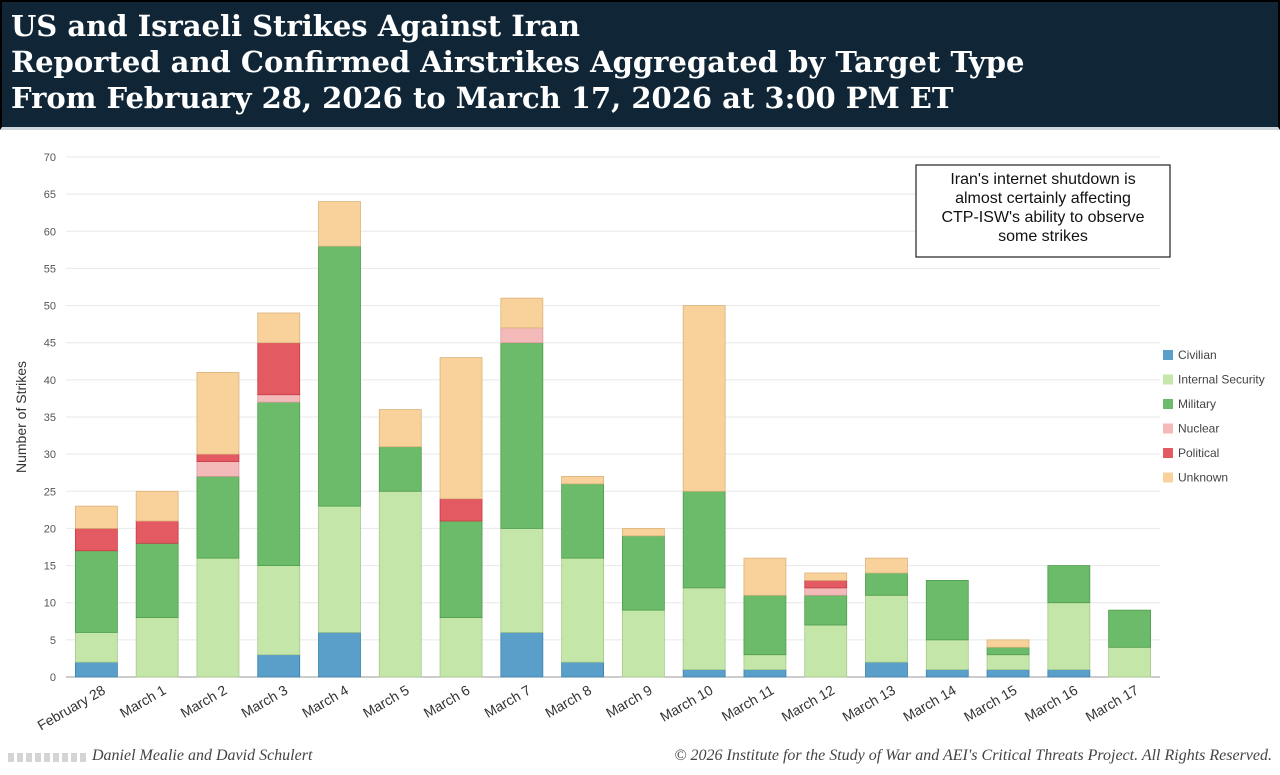  What do you see at coordinates (21, 417) in the screenshot?
I see `y-axis-label: Number of Strikes` at bounding box center [21, 417].